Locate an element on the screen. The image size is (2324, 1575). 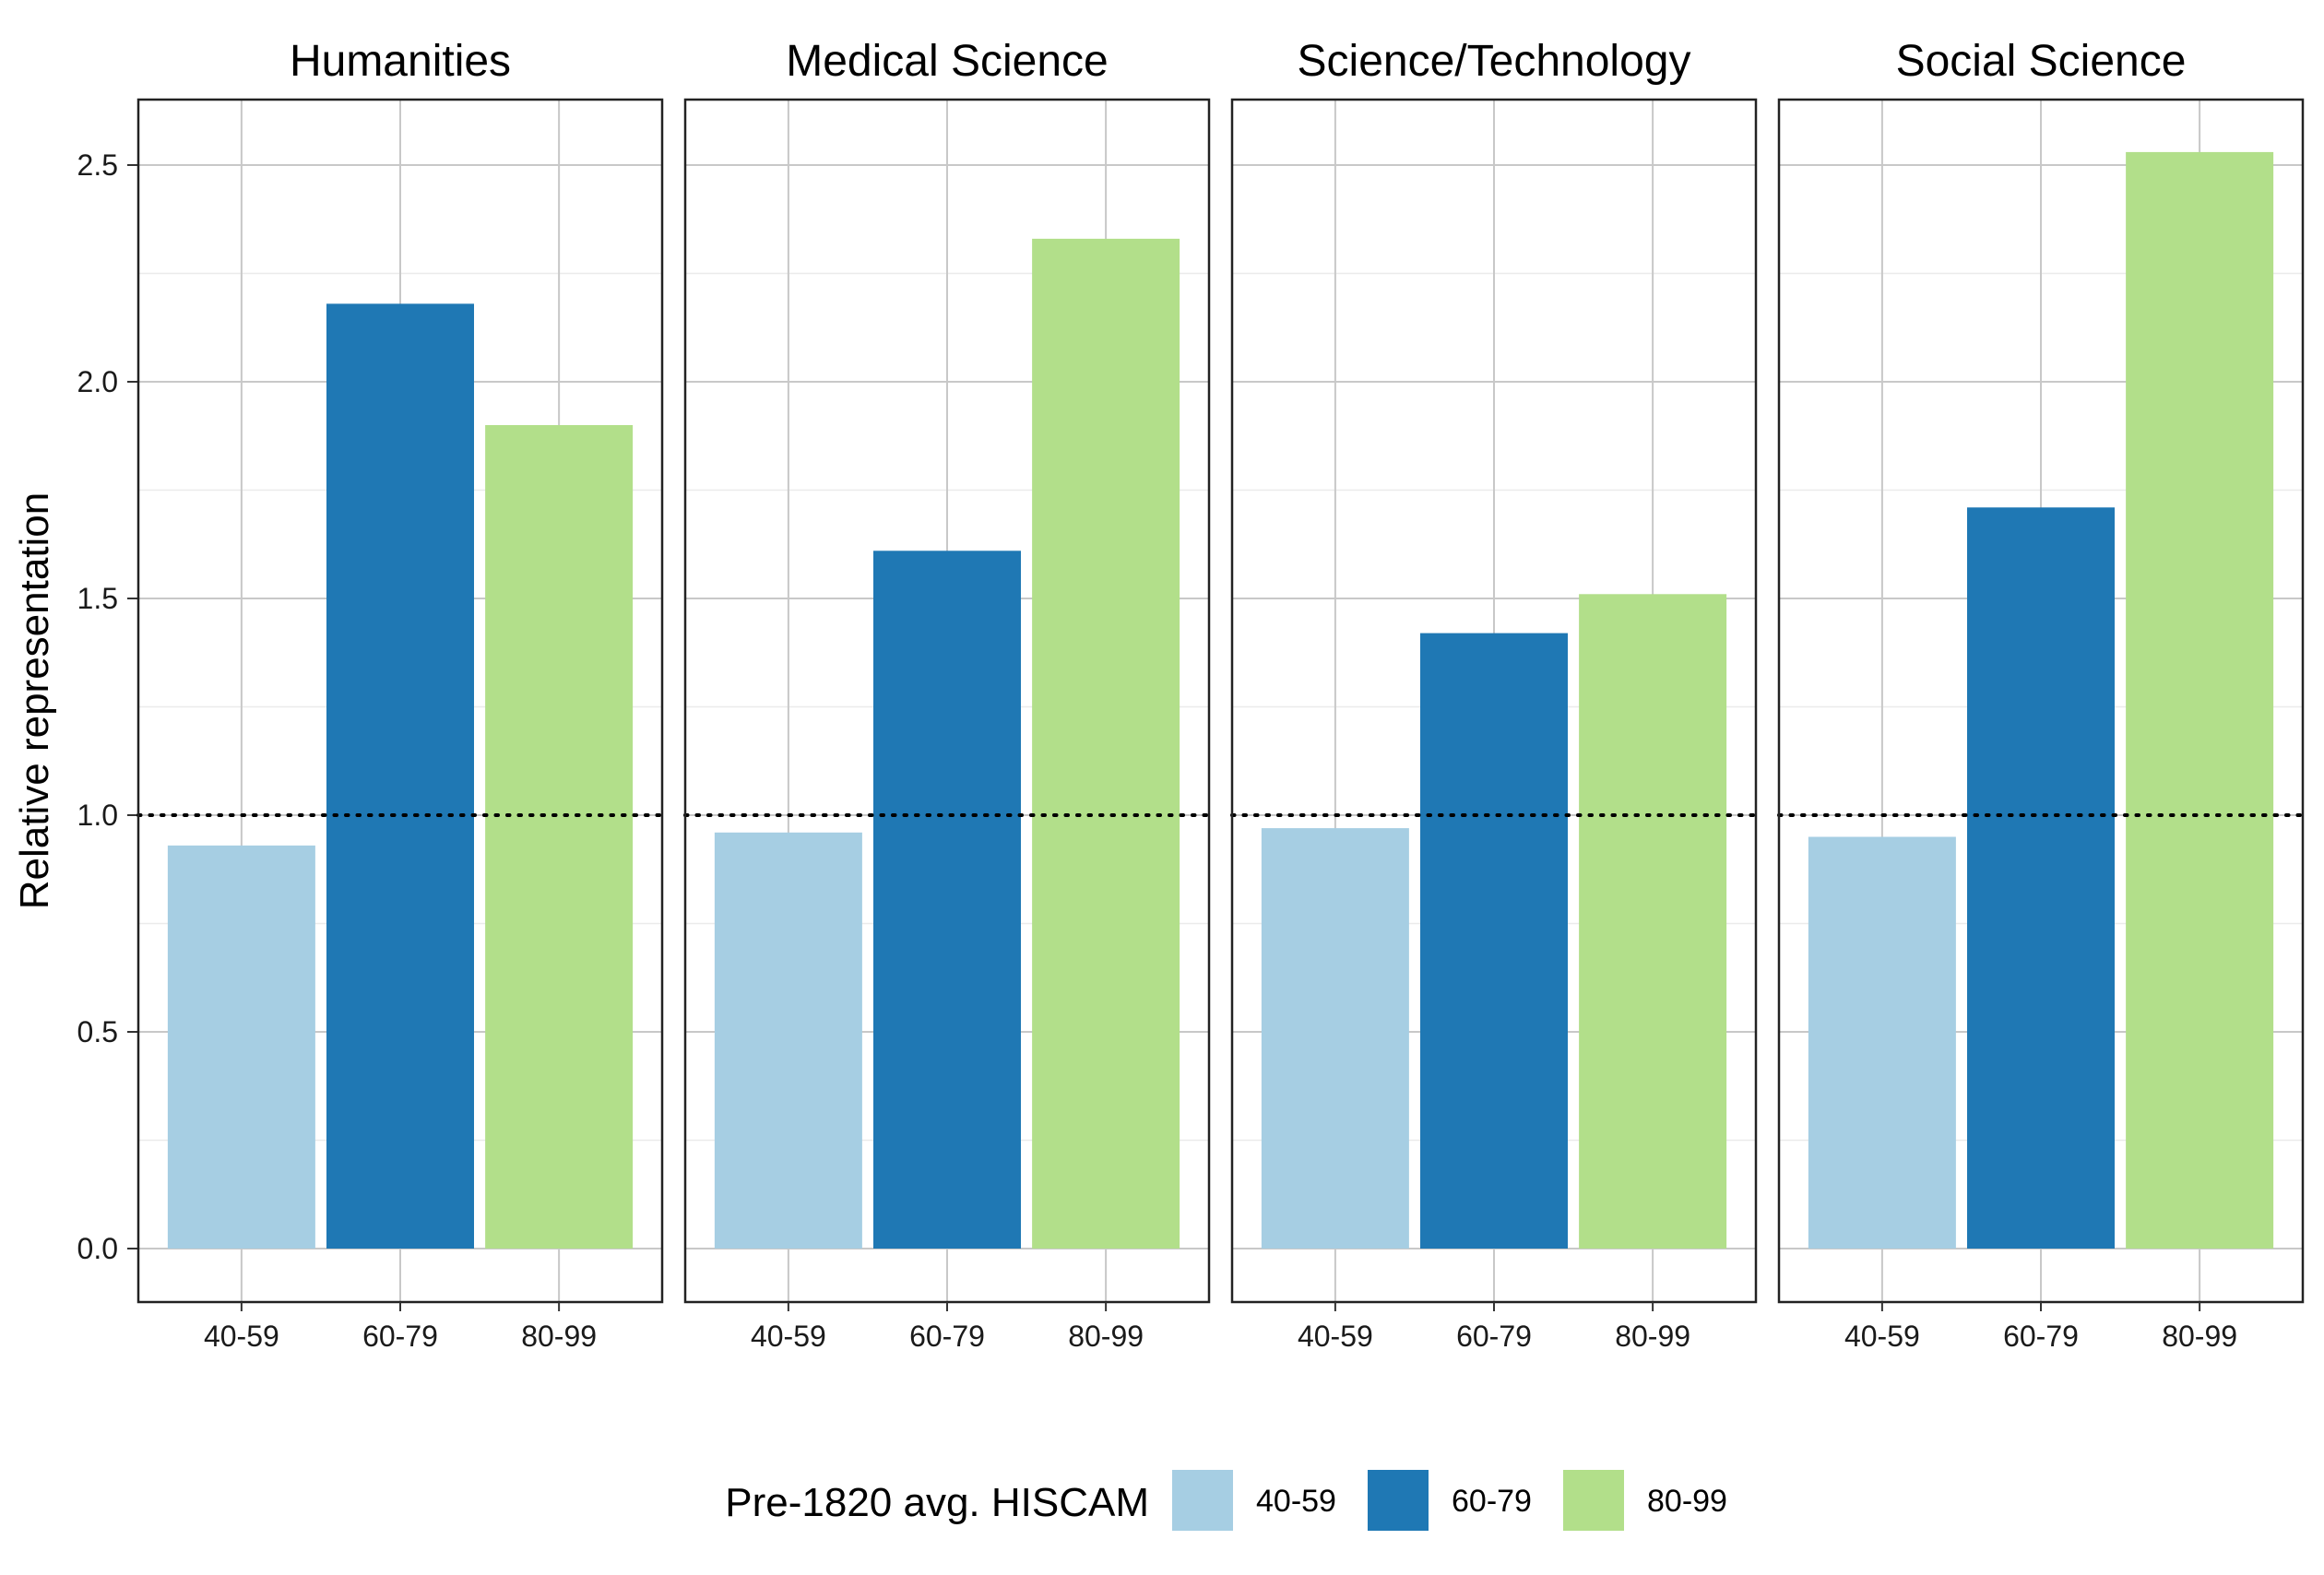
y-tick-label: 0.0 is located at coordinates (97, 1249).